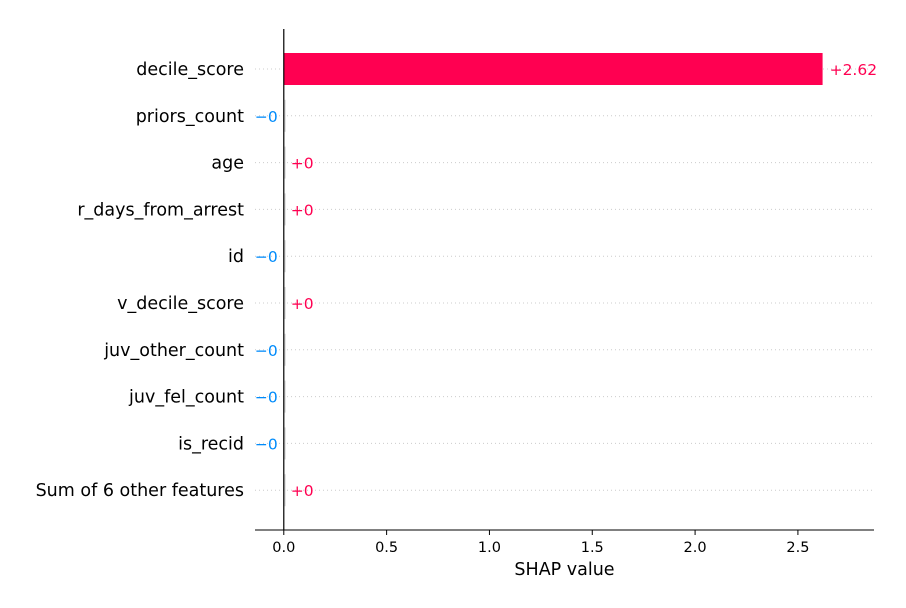 The image size is (906, 608). I want to click on feature-label: age, so click(227, 164).